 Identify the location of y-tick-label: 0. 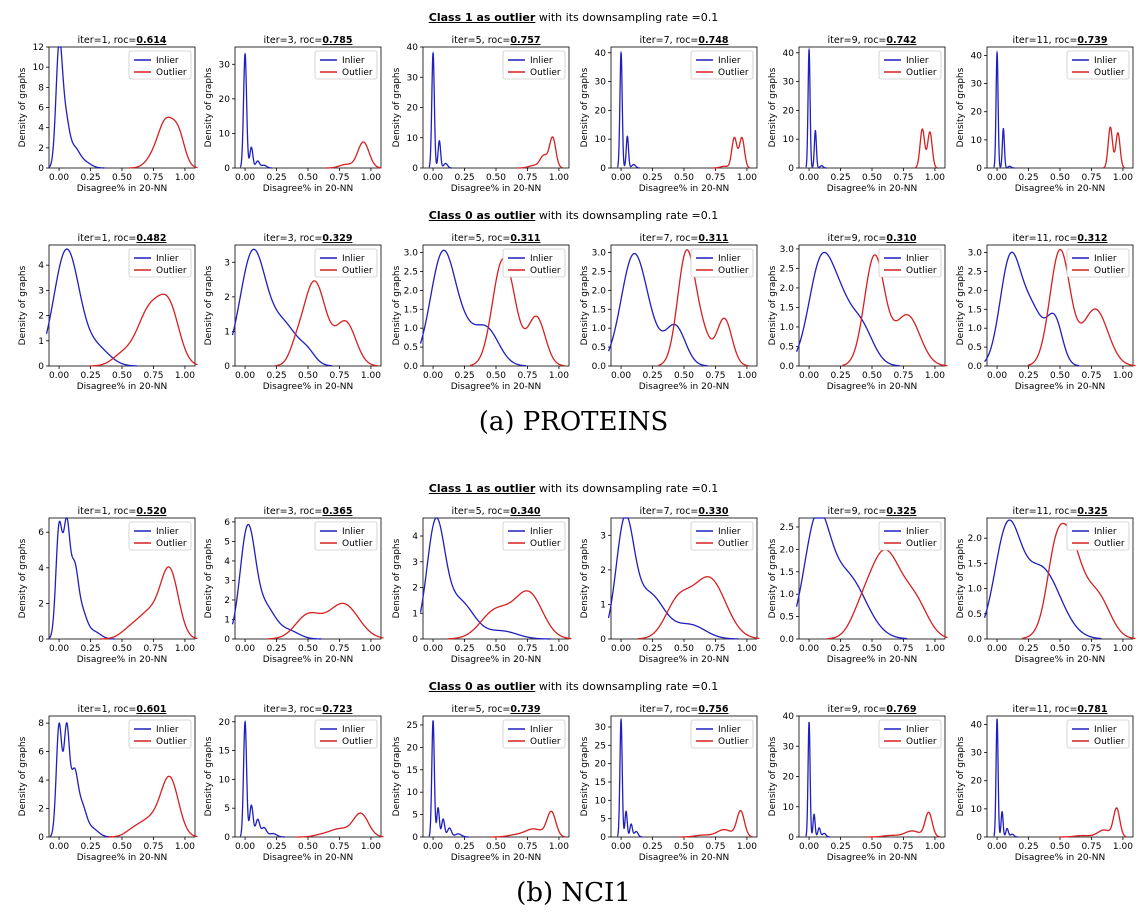
(791, 169).